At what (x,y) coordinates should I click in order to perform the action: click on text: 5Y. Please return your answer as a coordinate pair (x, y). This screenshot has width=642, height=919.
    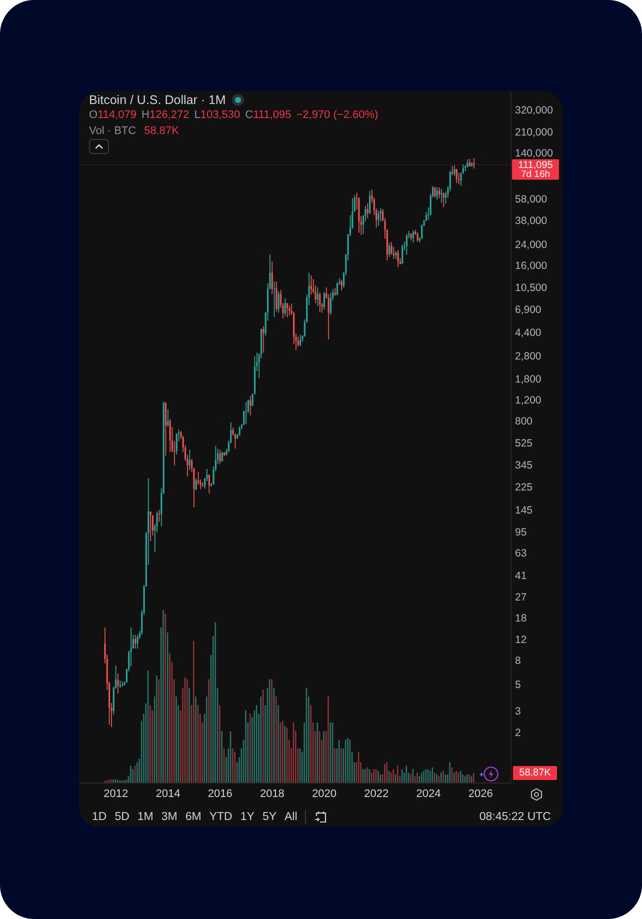
    Looking at the image, I should click on (269, 817).